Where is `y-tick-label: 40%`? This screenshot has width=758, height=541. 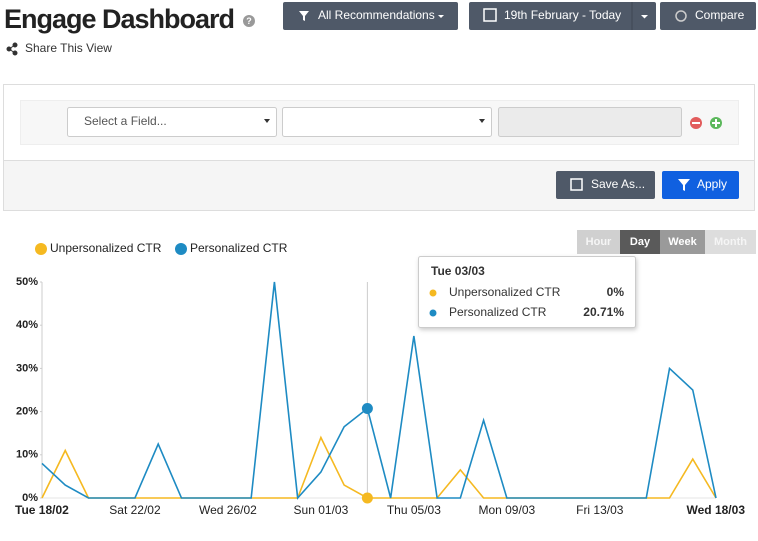 y-tick-label: 40% is located at coordinates (27, 325).